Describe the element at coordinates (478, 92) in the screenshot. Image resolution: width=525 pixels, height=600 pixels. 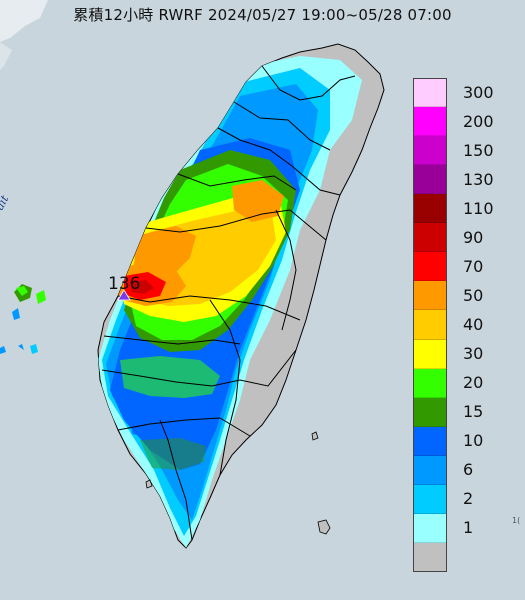
I see `legend-label: 300` at that location.